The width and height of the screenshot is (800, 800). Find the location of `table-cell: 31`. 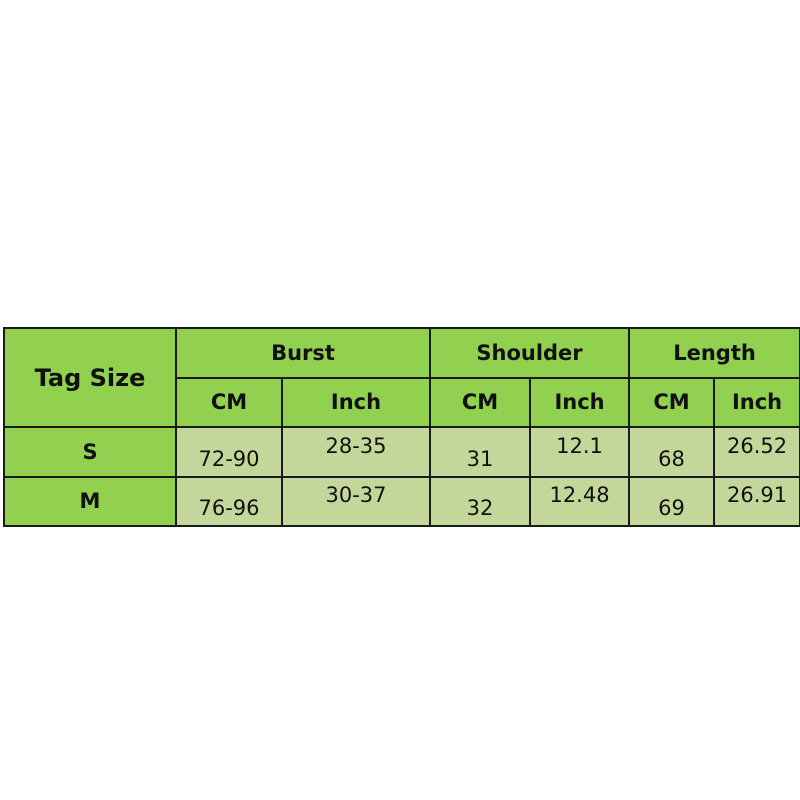

table-cell: 31 is located at coordinates (480, 452).